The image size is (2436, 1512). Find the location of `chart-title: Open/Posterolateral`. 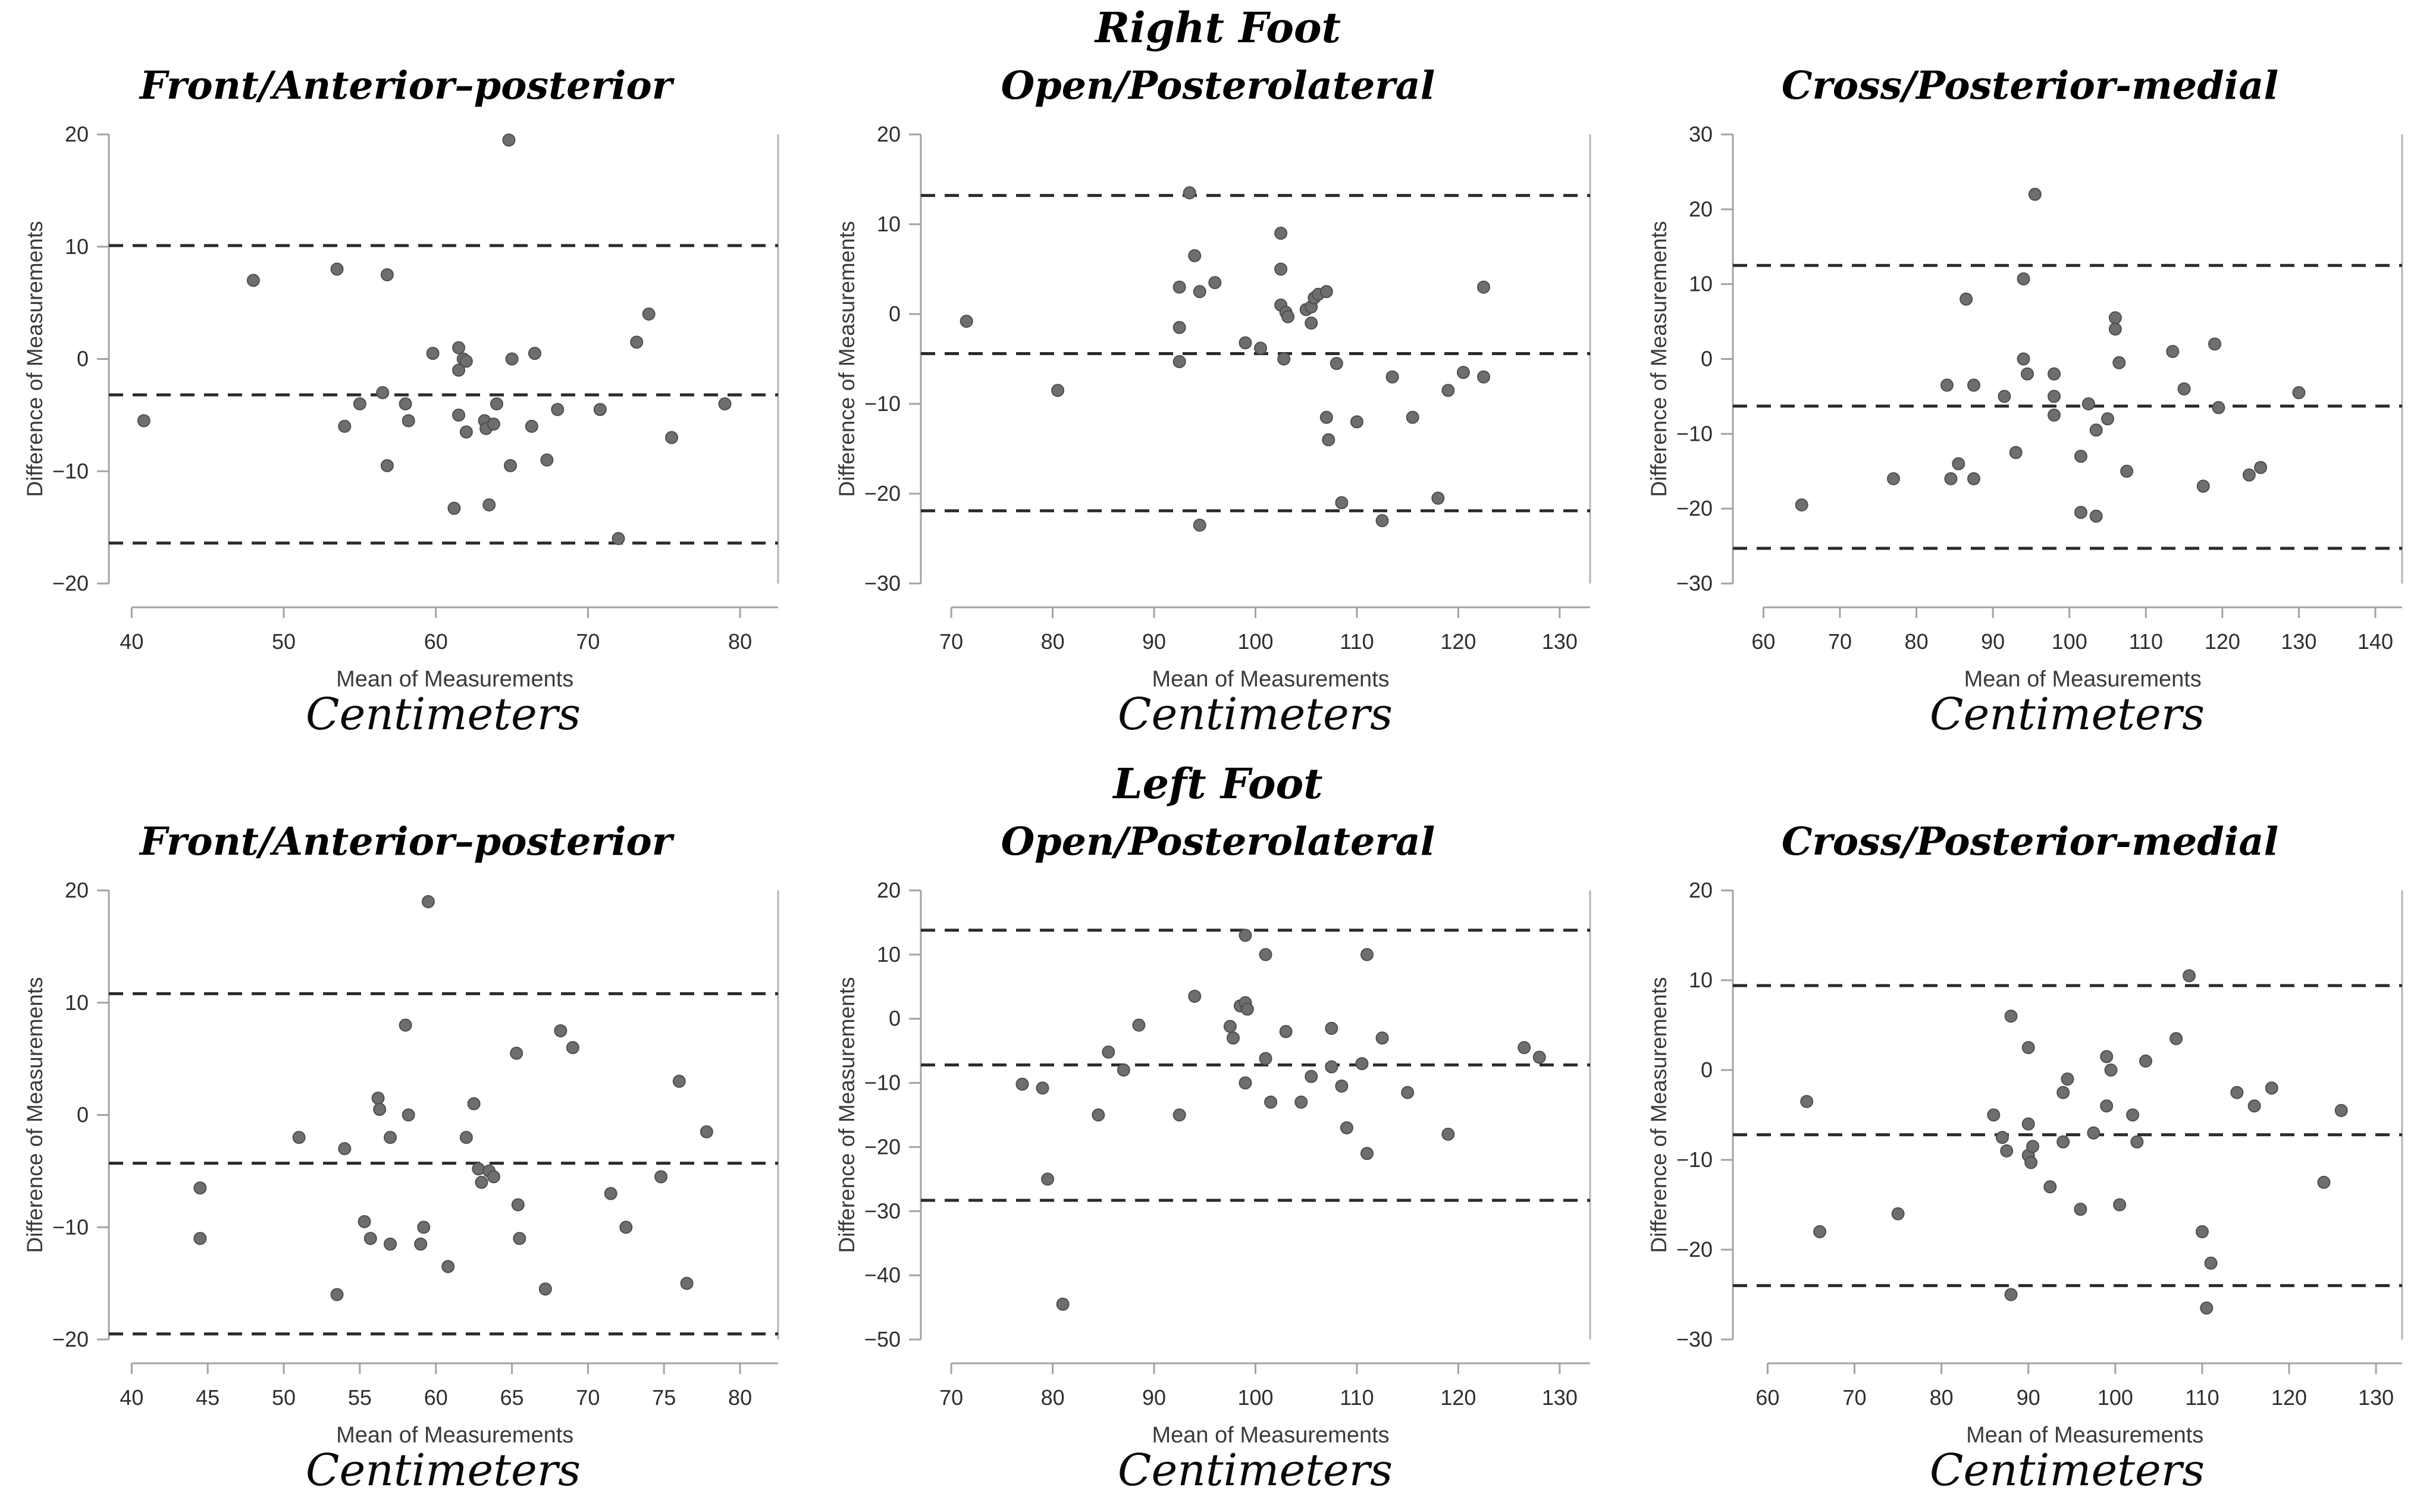

chart-title: Open/Posterolateral is located at coordinates (1218, 841).